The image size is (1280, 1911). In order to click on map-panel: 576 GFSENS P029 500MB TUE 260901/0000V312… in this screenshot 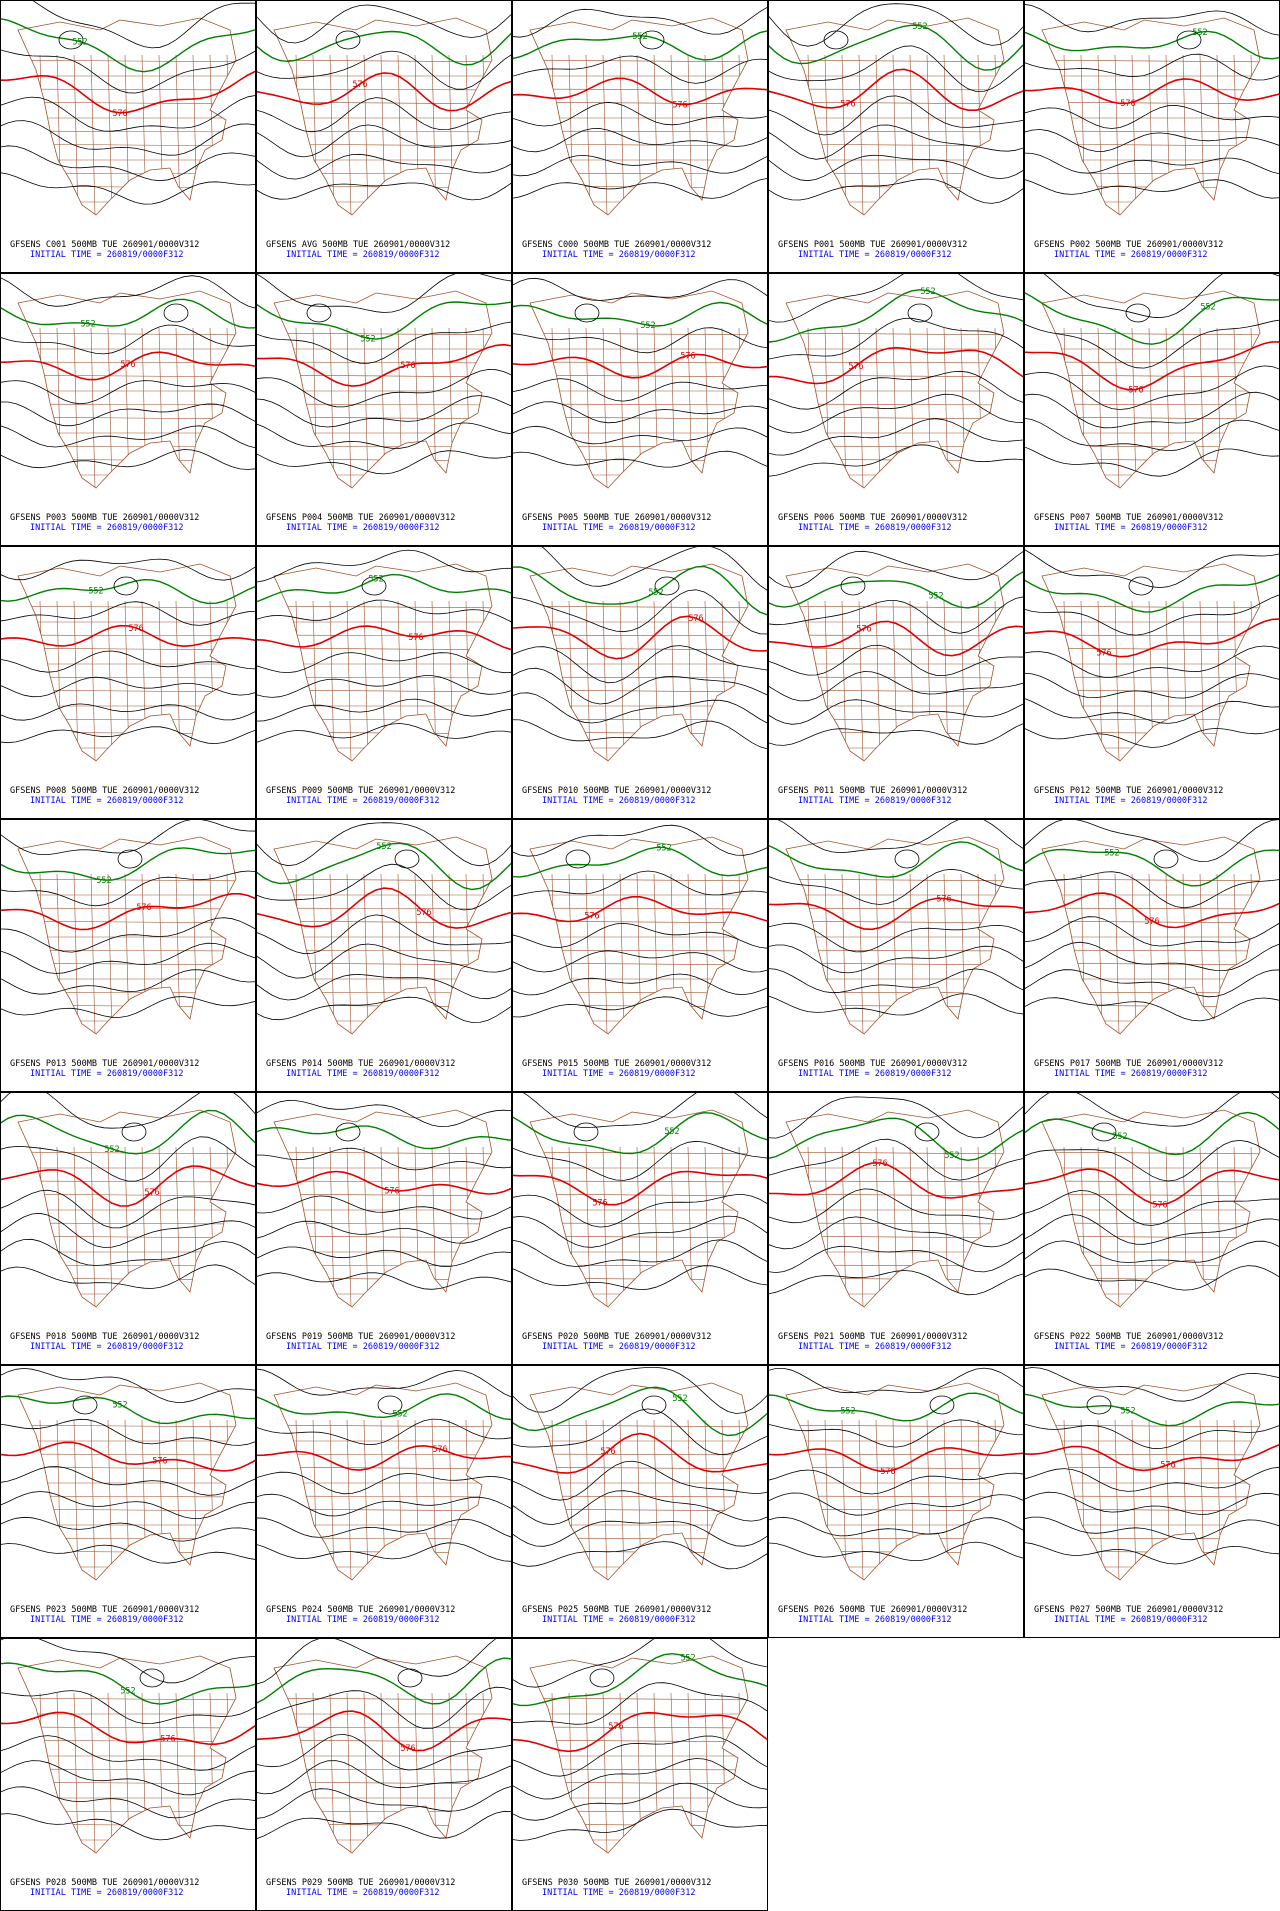, I will do `click(384, 1774)`.